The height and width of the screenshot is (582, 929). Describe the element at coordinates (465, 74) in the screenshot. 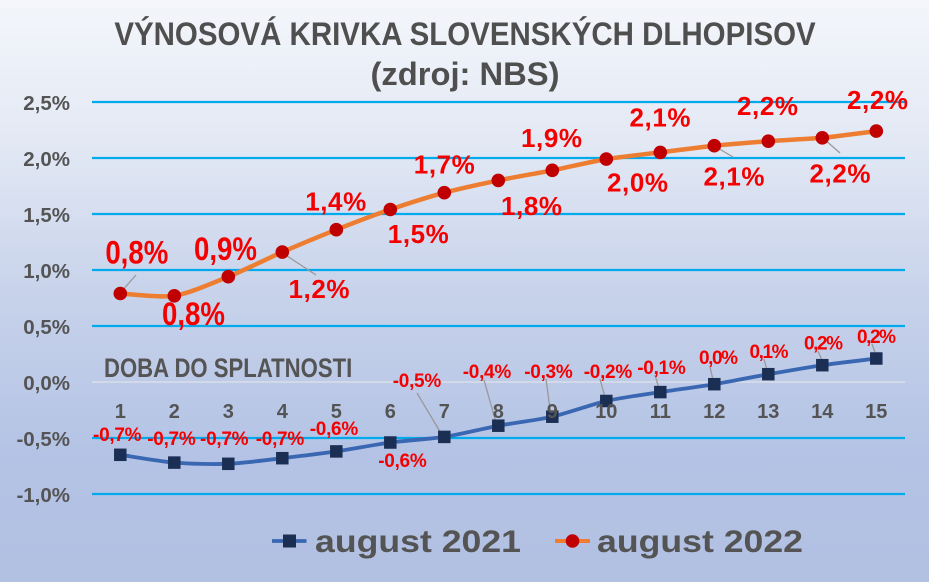

I see `svg-text: (zdroj: NBS)` at that location.